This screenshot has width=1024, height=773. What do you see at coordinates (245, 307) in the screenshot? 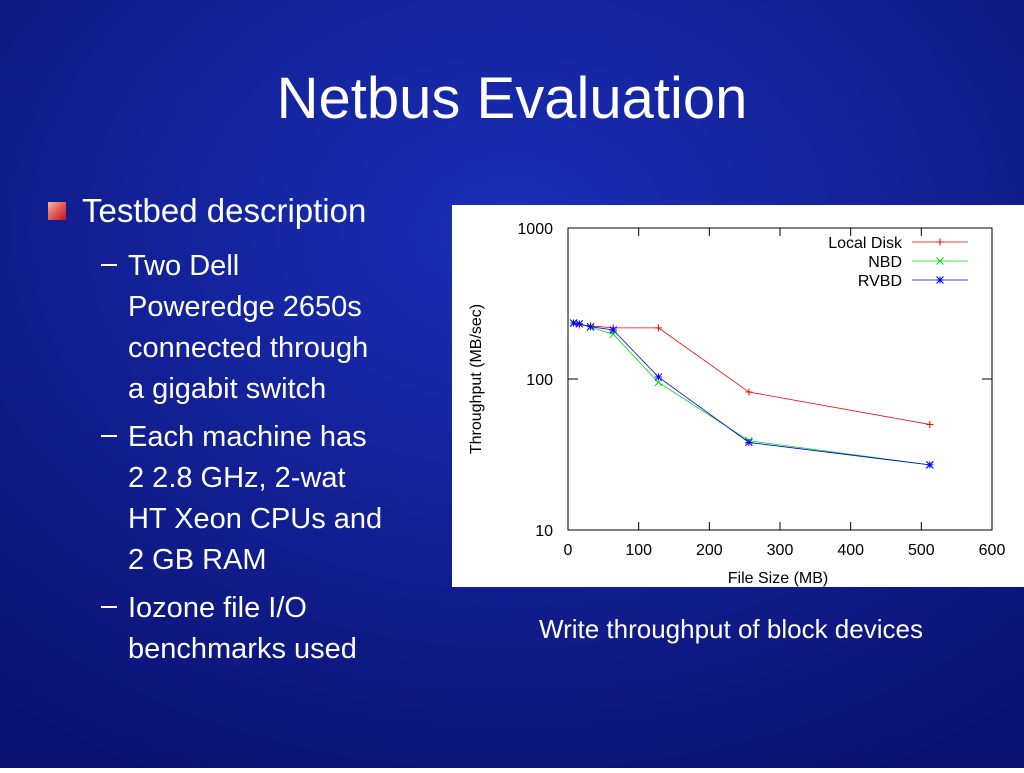
I see `sub-bullet-text: Poweredge 2650s` at bounding box center [245, 307].